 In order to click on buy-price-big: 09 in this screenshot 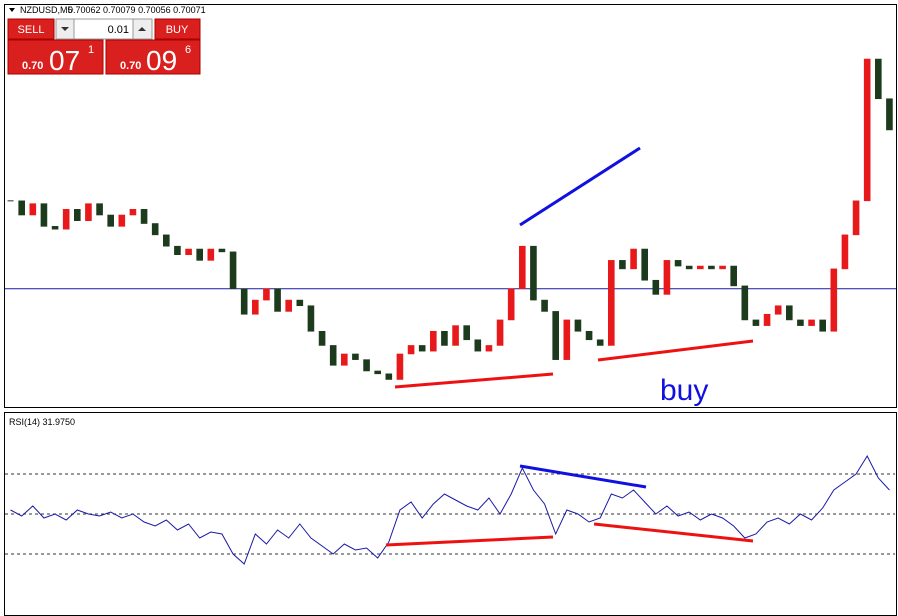, I will do `click(161, 60)`.